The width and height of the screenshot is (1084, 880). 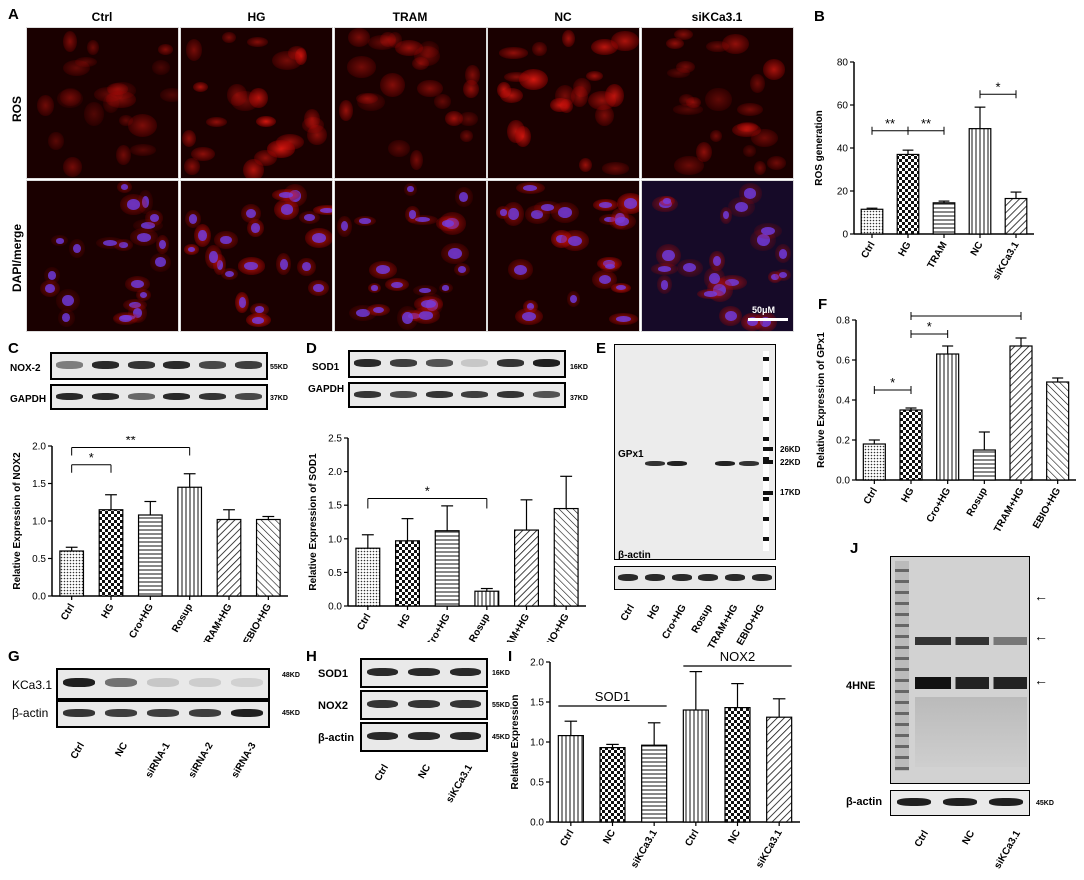 I want to click on g-lane-label: Ctrl, so click(x=77, y=751).